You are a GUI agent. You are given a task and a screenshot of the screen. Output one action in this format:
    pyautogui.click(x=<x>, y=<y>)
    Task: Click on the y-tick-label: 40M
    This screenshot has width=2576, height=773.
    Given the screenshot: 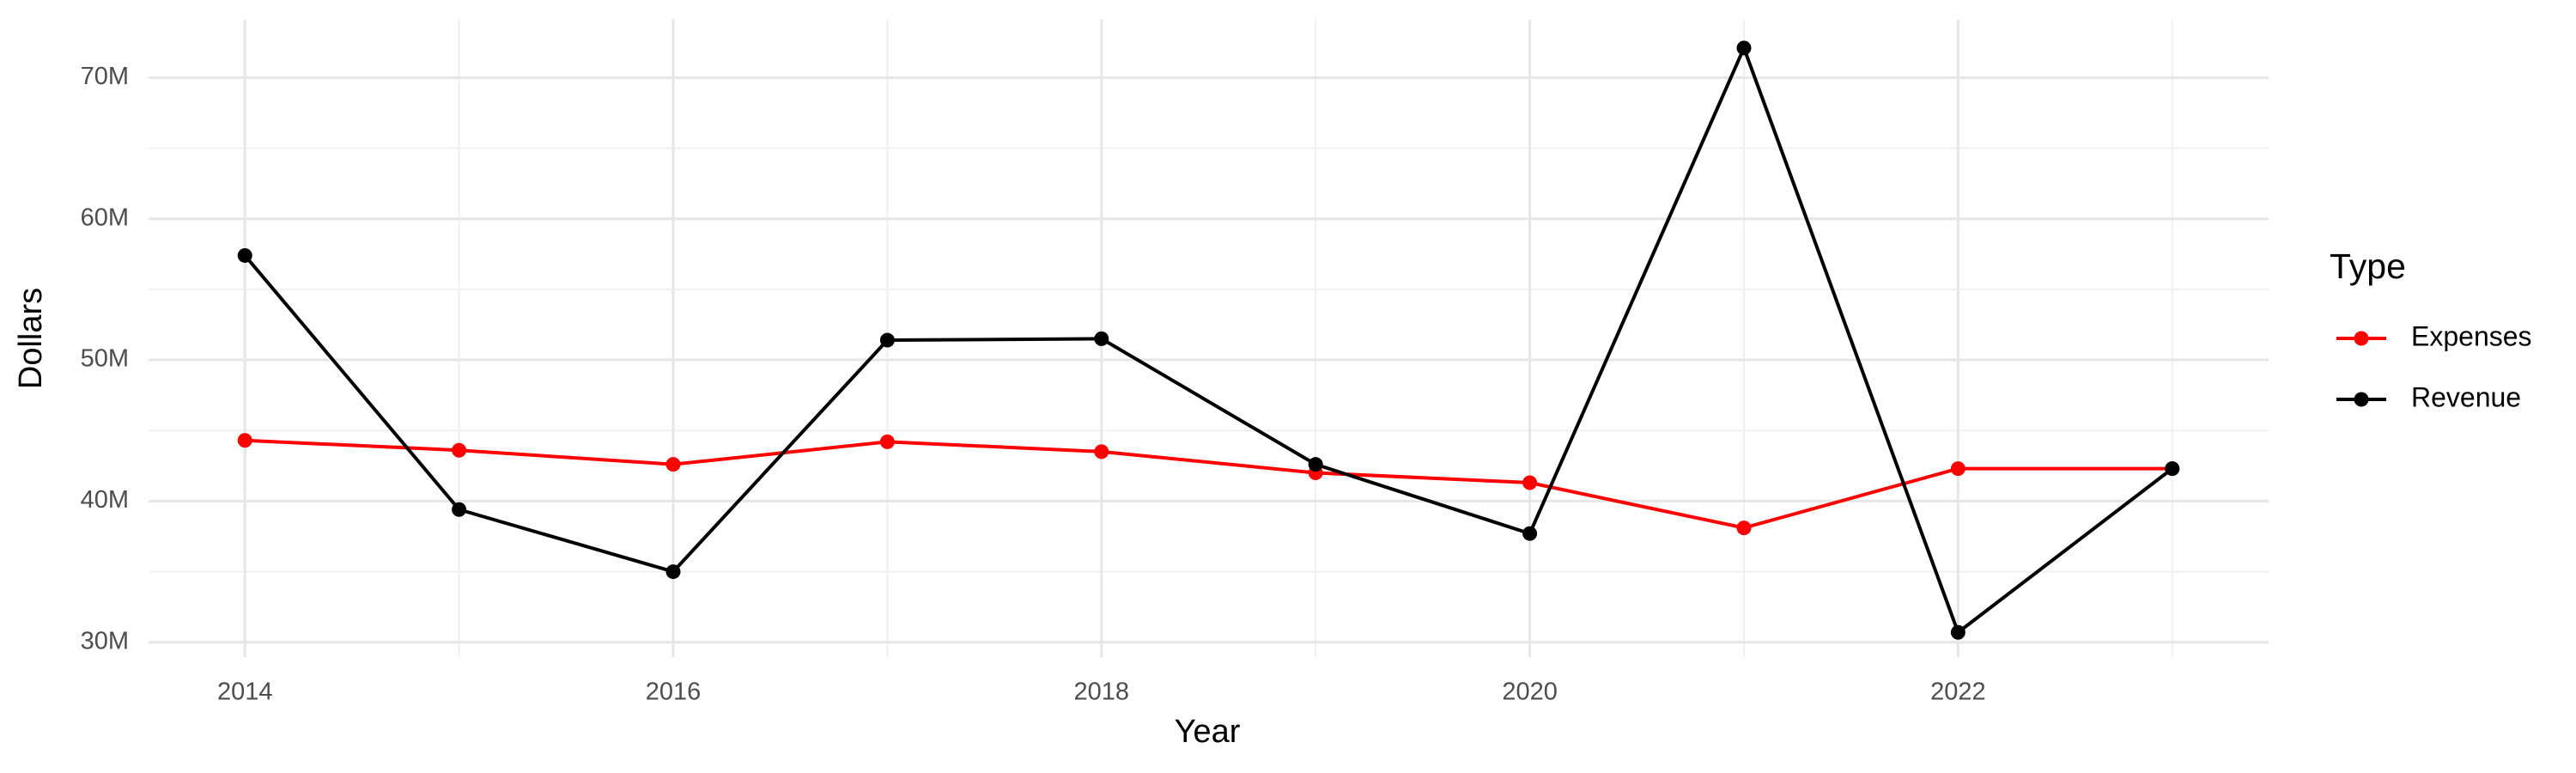 What is the action you would take?
    pyautogui.click(x=105, y=500)
    